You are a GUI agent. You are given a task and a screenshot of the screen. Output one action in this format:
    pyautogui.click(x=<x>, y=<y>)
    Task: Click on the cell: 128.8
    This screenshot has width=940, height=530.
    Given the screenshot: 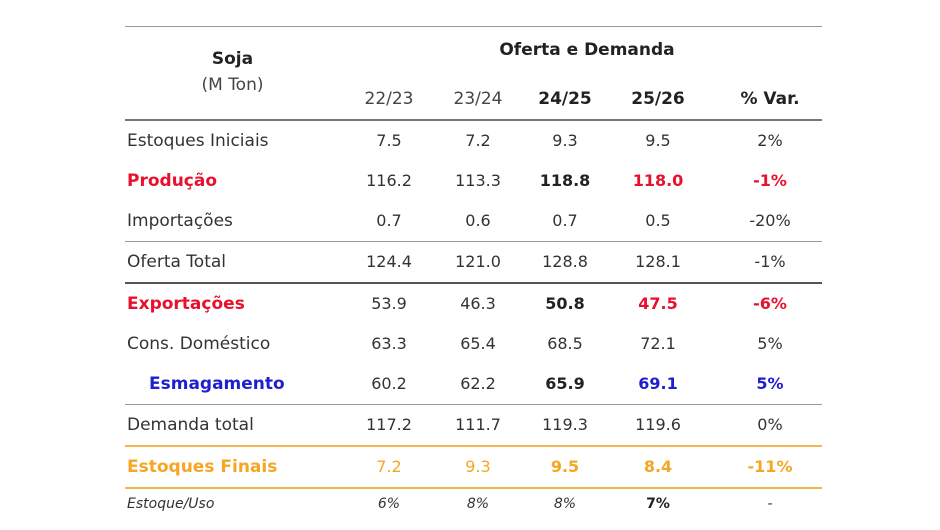 What is the action you would take?
    pyautogui.click(x=565, y=261)
    